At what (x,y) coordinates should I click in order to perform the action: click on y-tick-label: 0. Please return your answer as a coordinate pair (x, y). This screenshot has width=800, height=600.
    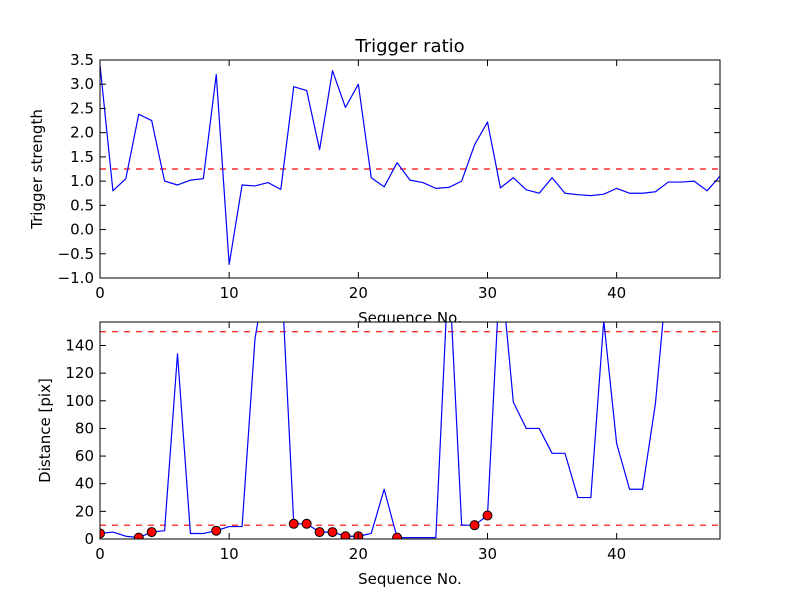
    Looking at the image, I should click on (89, 539).